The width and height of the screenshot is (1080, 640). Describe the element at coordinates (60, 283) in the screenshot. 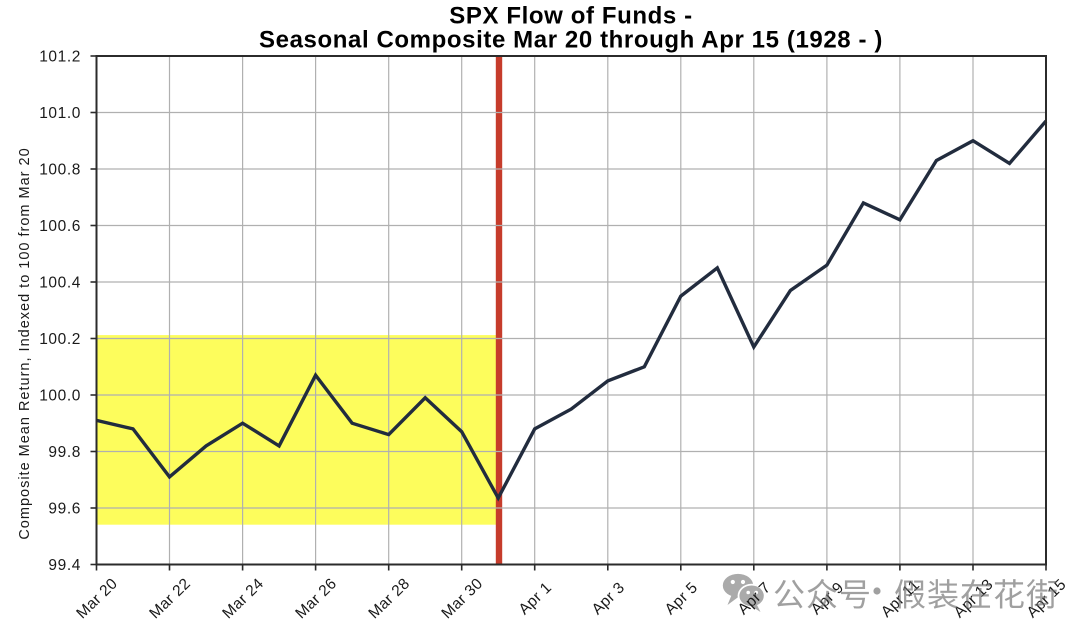

I see `svg-text: 100.4` at that location.